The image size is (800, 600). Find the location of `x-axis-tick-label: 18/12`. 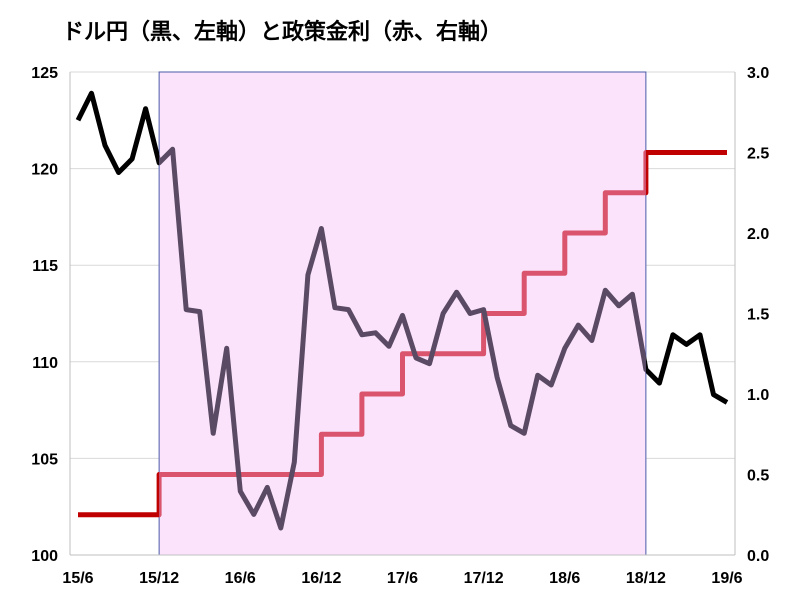

x-axis-tick-label: 18/12 is located at coordinates (646, 578).